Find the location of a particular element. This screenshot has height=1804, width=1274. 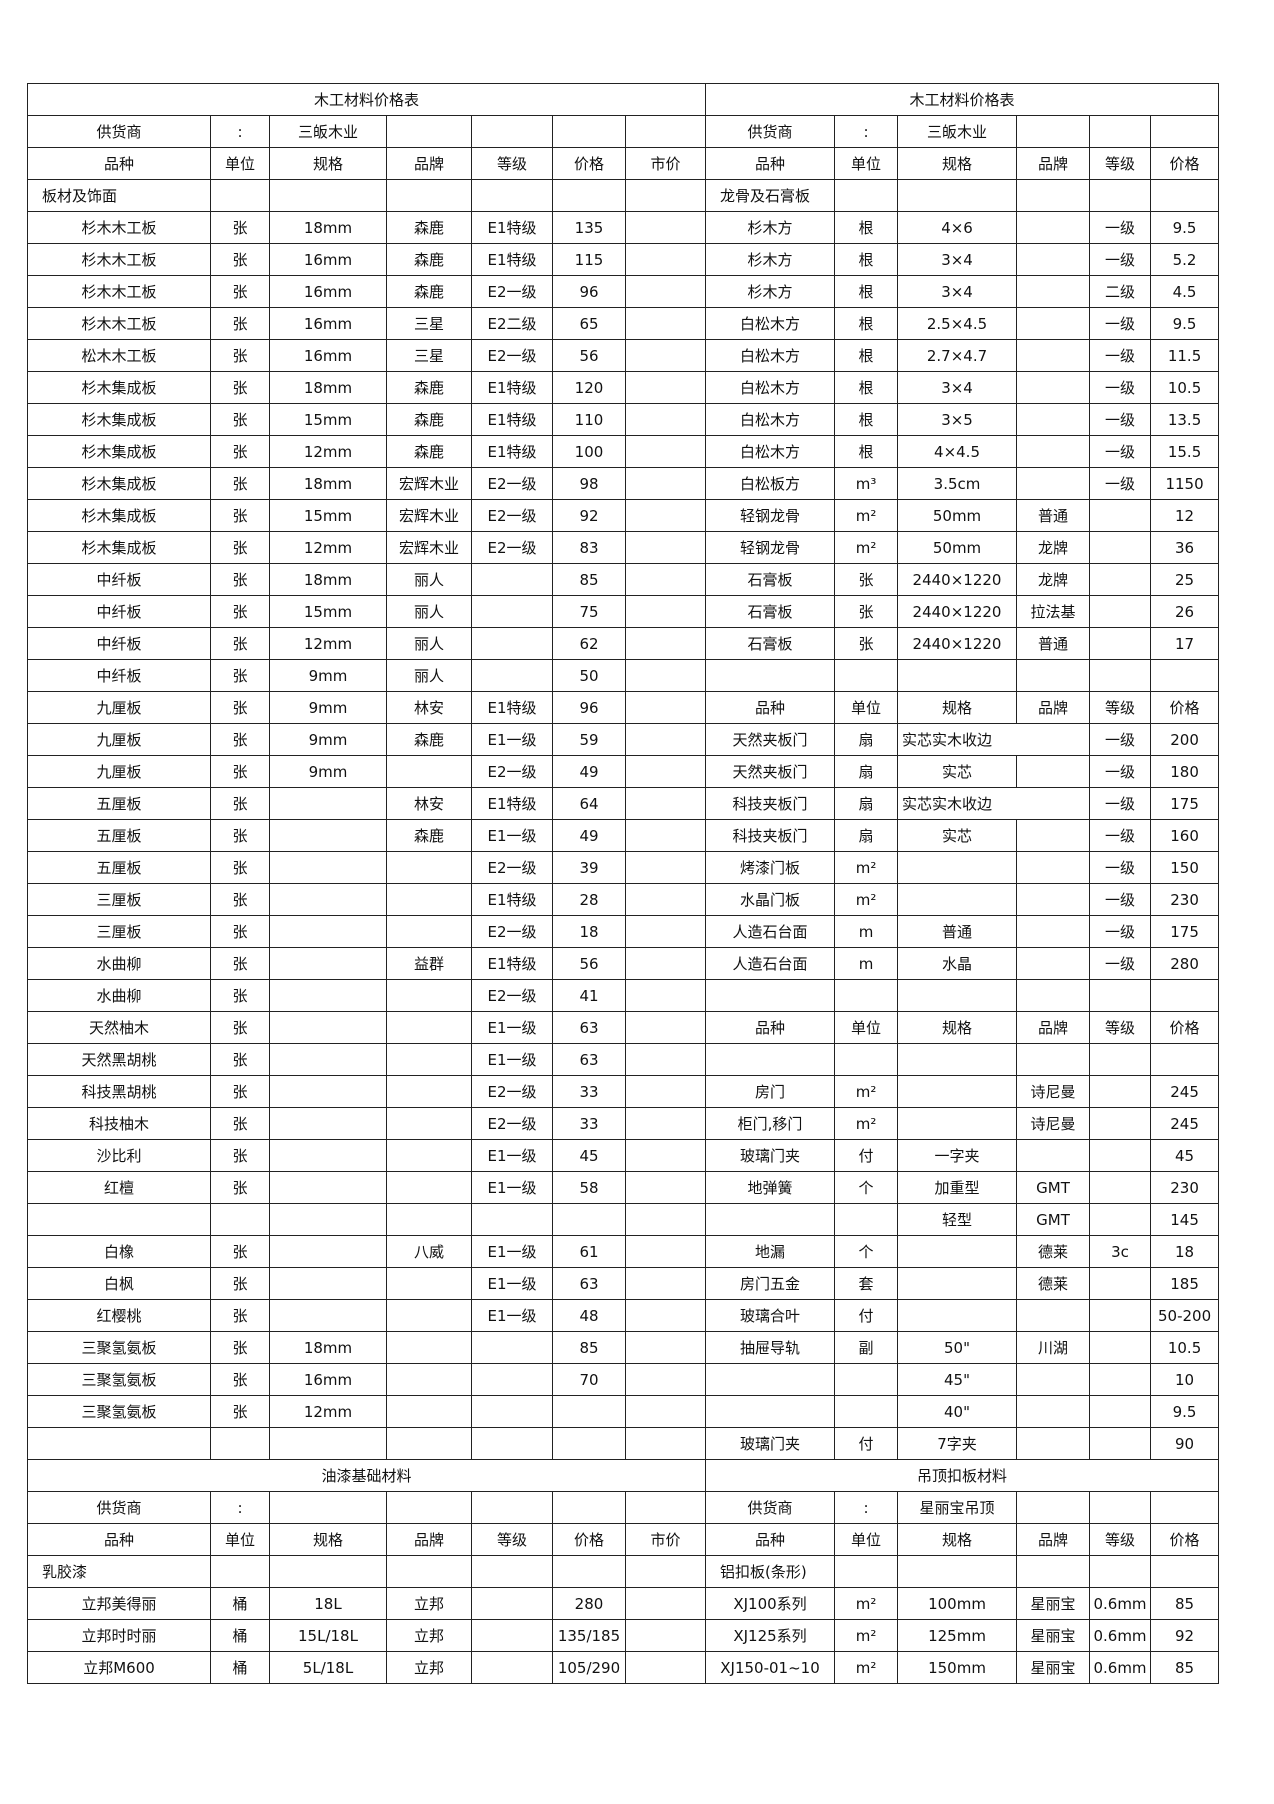

cell: 白松木方 is located at coordinates (770, 387).